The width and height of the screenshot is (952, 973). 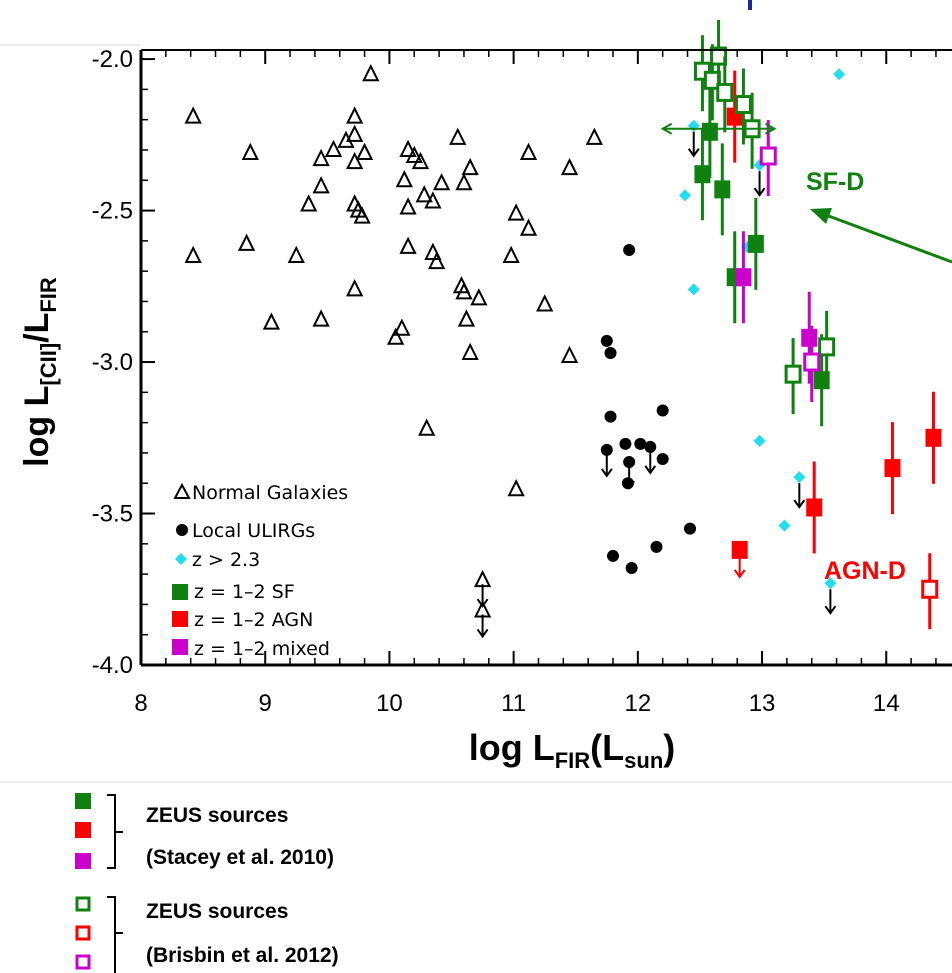 I want to click on y-axis-title-main: log L, so click(x=37, y=426).